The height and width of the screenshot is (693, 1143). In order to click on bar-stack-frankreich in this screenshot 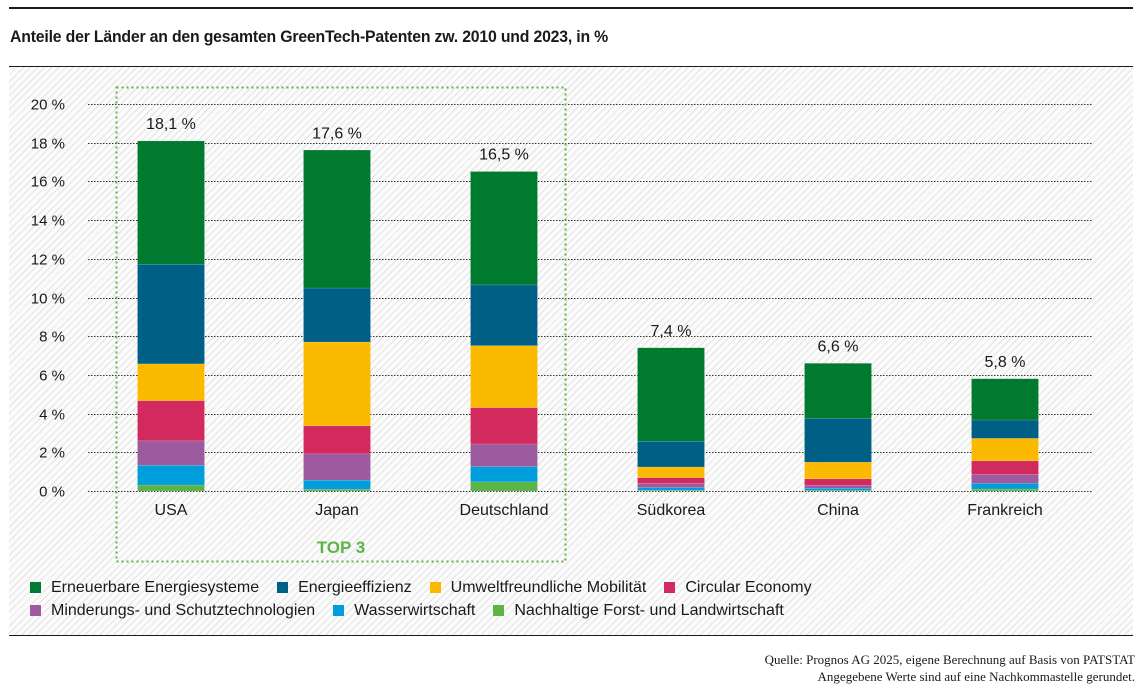, I will do `click(1005, 435)`.